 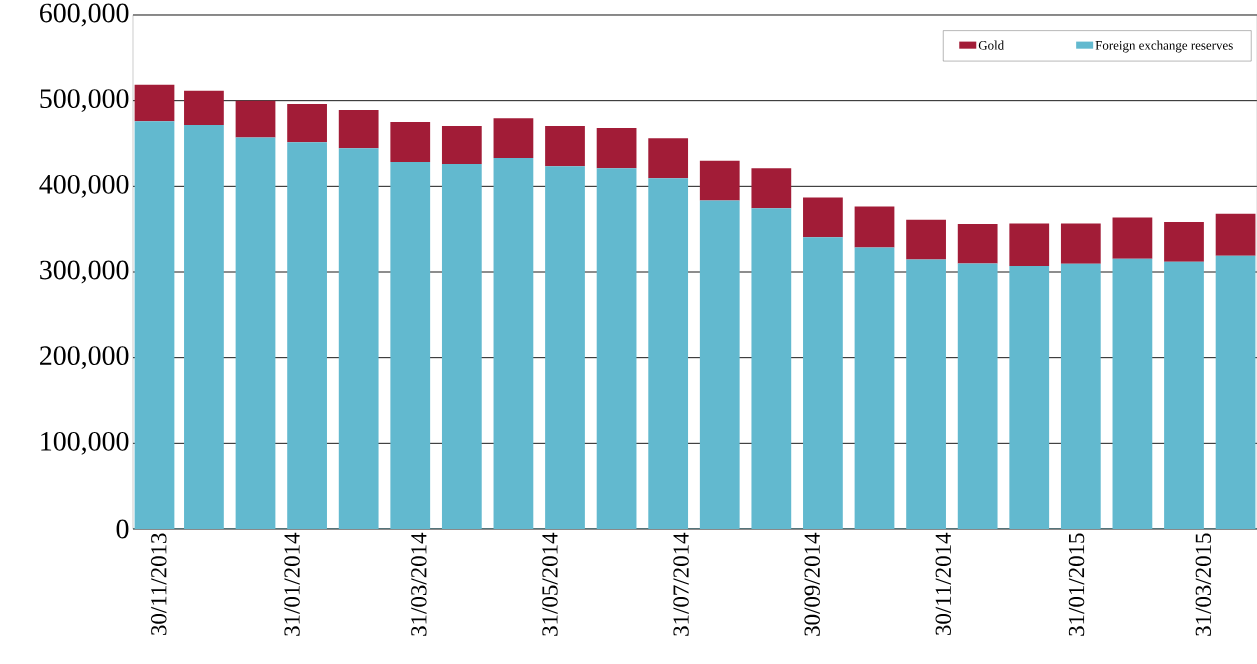 I want to click on y-tick-label: 500,000, so click(x=84, y=101).